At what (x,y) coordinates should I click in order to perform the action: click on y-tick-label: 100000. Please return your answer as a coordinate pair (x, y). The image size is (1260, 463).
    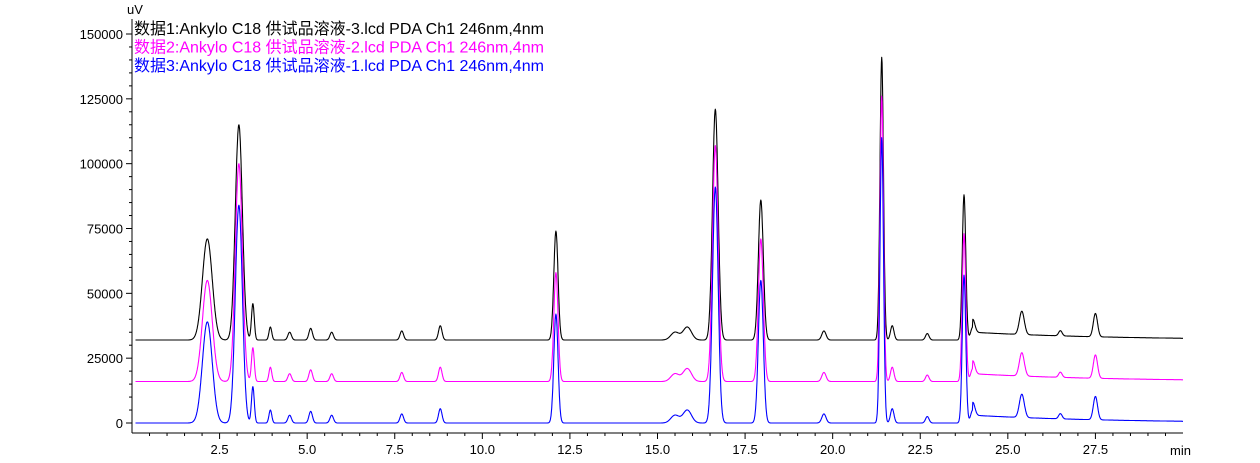
    Looking at the image, I should click on (101, 164).